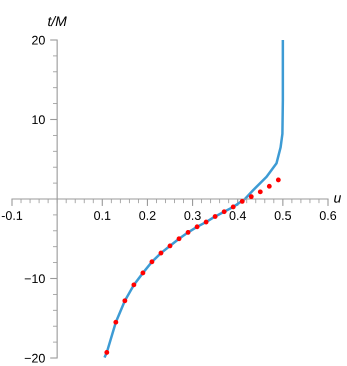  What do you see at coordinates (192, 215) in the screenshot?
I see `x-tick-label: 0.3` at bounding box center [192, 215].